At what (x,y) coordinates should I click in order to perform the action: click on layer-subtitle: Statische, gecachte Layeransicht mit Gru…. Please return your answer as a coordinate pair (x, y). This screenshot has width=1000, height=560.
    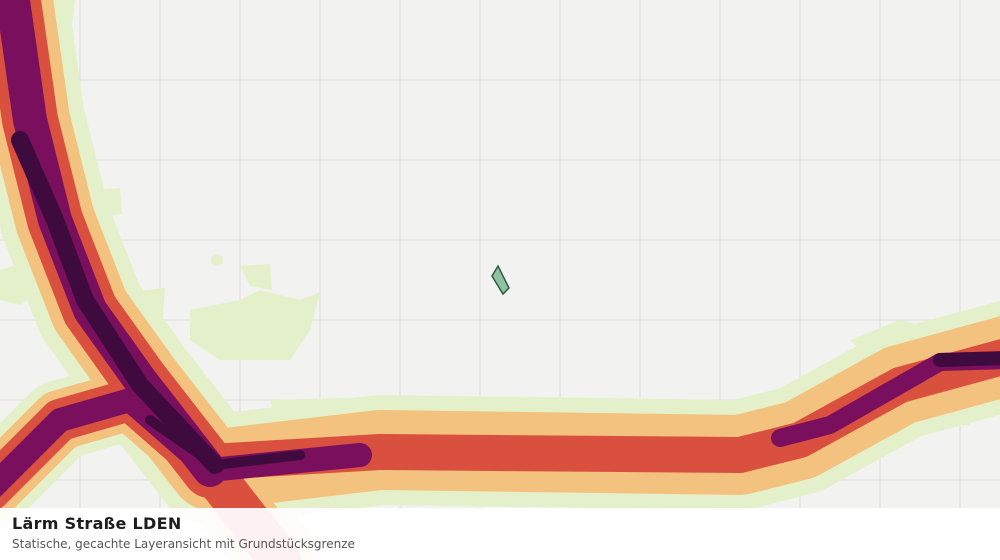
    Looking at the image, I should click on (183, 544).